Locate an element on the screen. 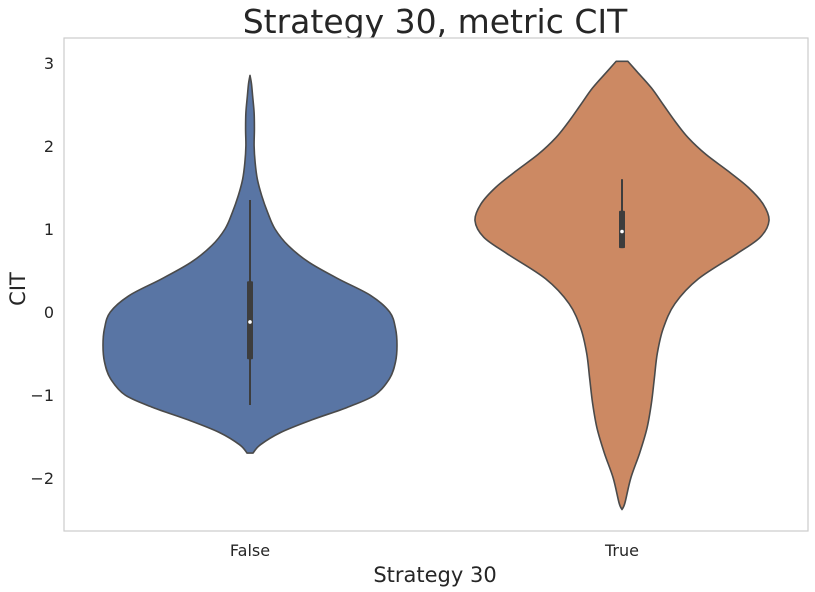 This screenshot has width=815, height=592. x-tick-label: True is located at coordinates (621, 550).